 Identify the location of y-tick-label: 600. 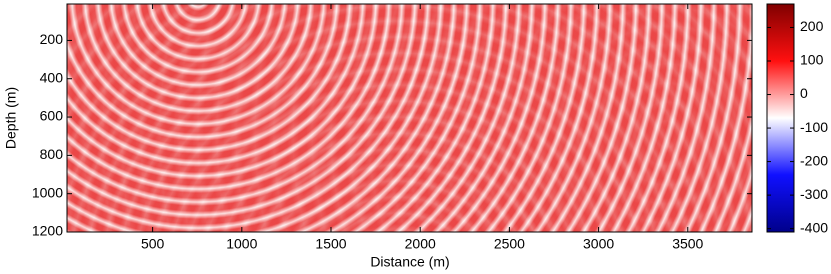
(52, 116).